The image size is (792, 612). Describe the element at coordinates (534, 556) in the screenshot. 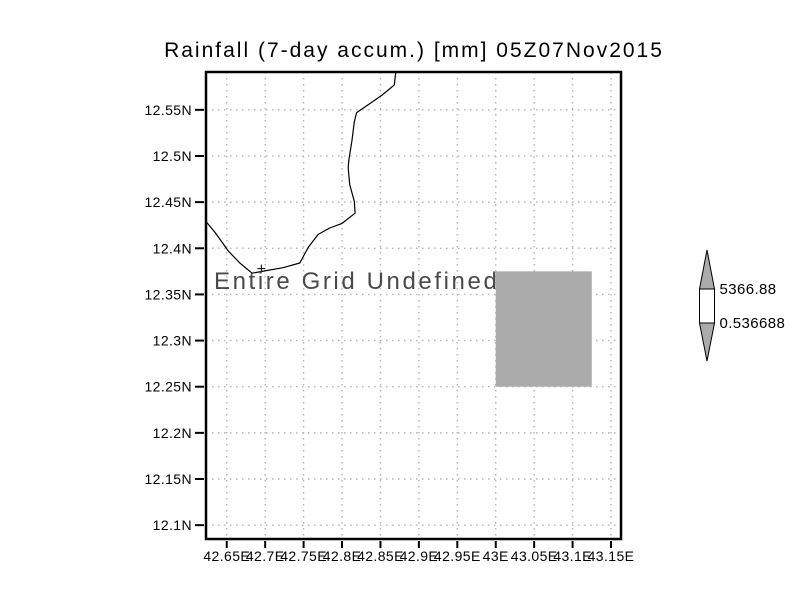

I see `lon-tick-label: 43.05E` at that location.